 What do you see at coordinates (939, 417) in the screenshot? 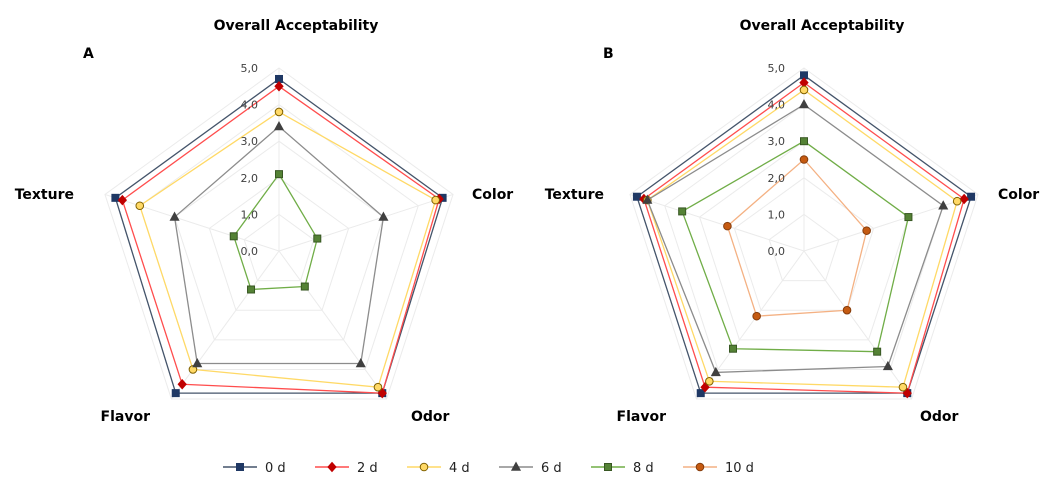
I see `axis-label-odor: Odor` at bounding box center [939, 417].